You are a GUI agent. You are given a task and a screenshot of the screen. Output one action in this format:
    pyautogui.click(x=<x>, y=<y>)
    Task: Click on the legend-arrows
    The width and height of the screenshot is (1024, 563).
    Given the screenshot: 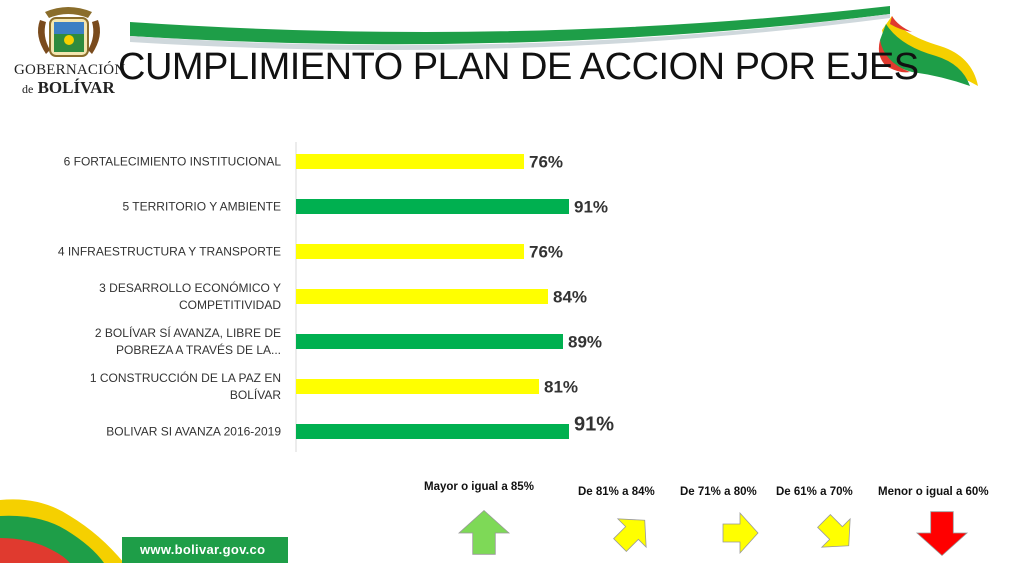 What is the action you would take?
    pyautogui.click(x=713, y=533)
    